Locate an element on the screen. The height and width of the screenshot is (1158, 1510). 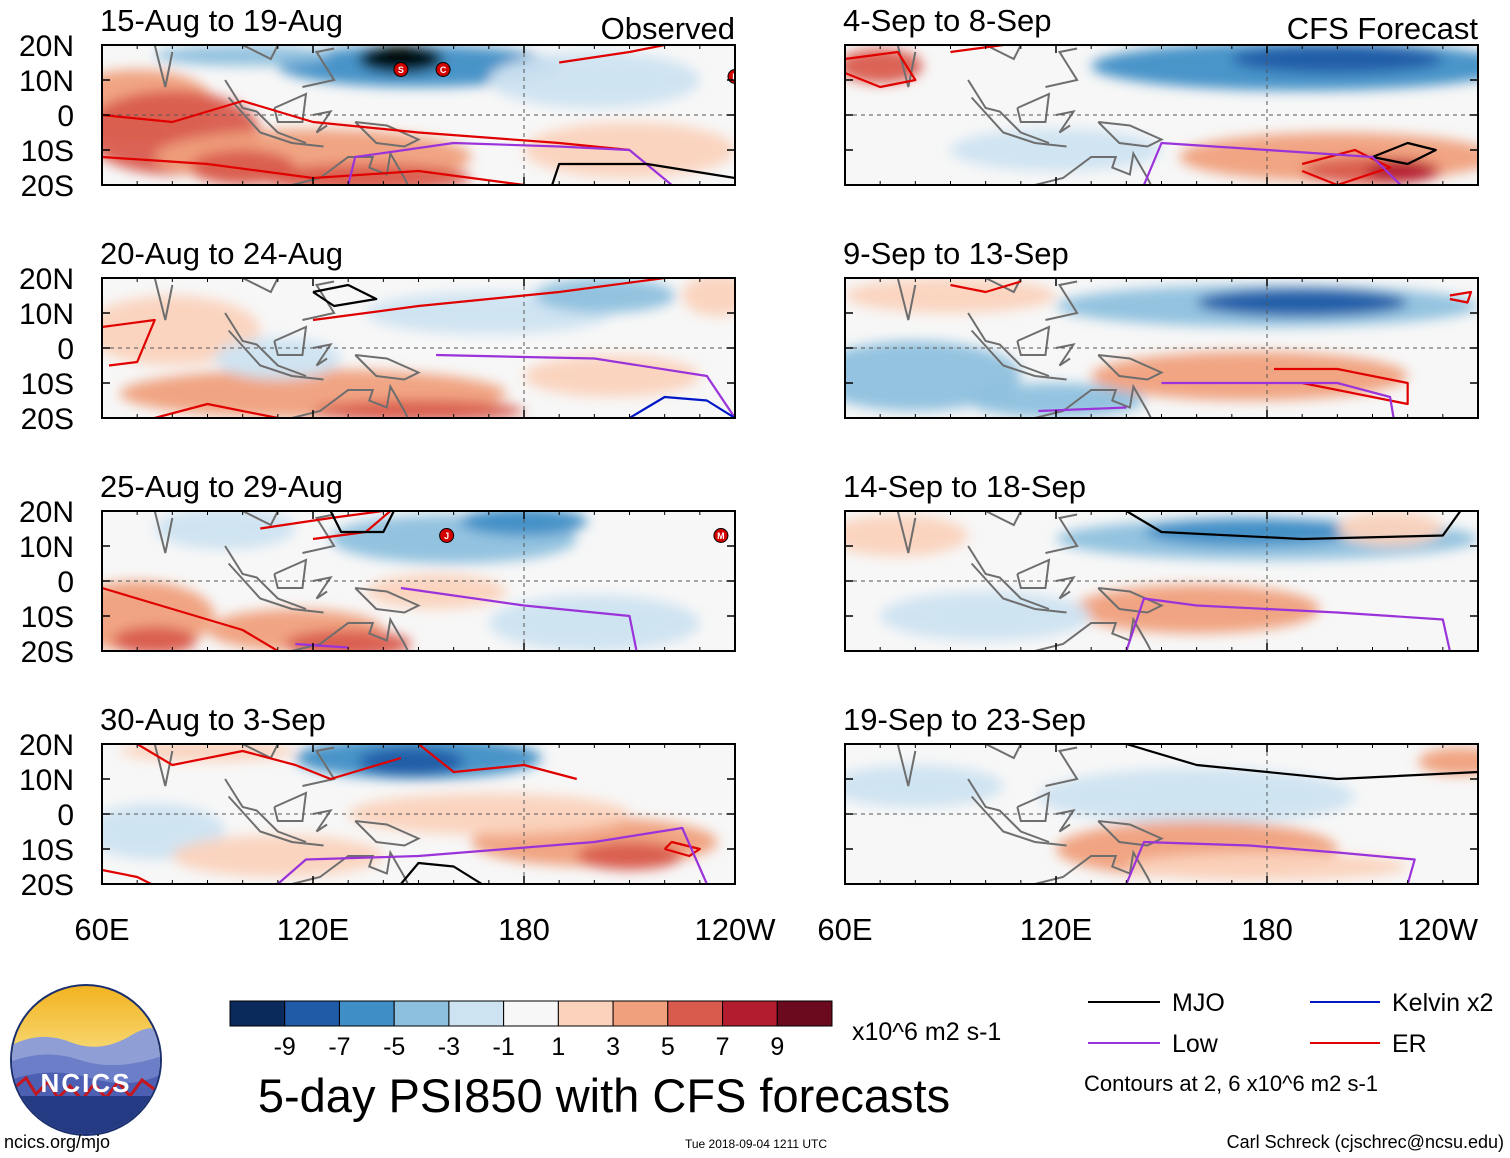
panel-title: 14-Sep to 18-Sep is located at coordinates (964, 486).